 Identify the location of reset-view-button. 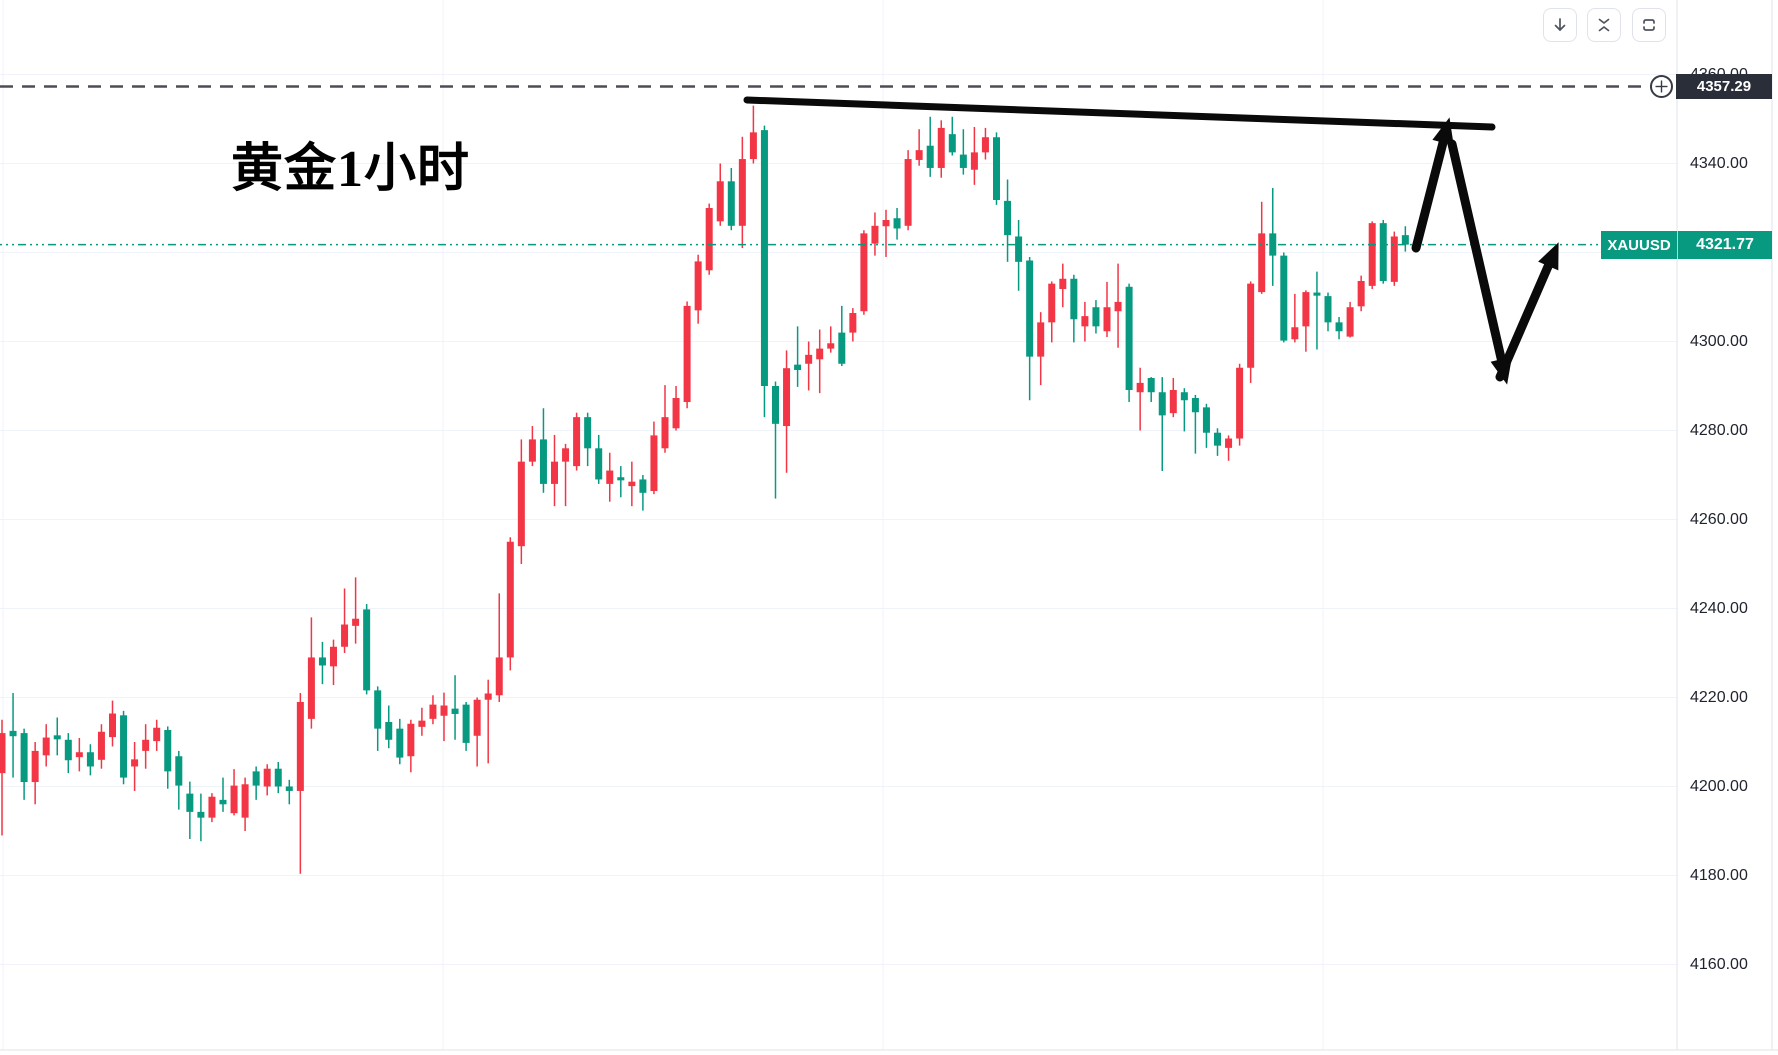
(1649, 25).